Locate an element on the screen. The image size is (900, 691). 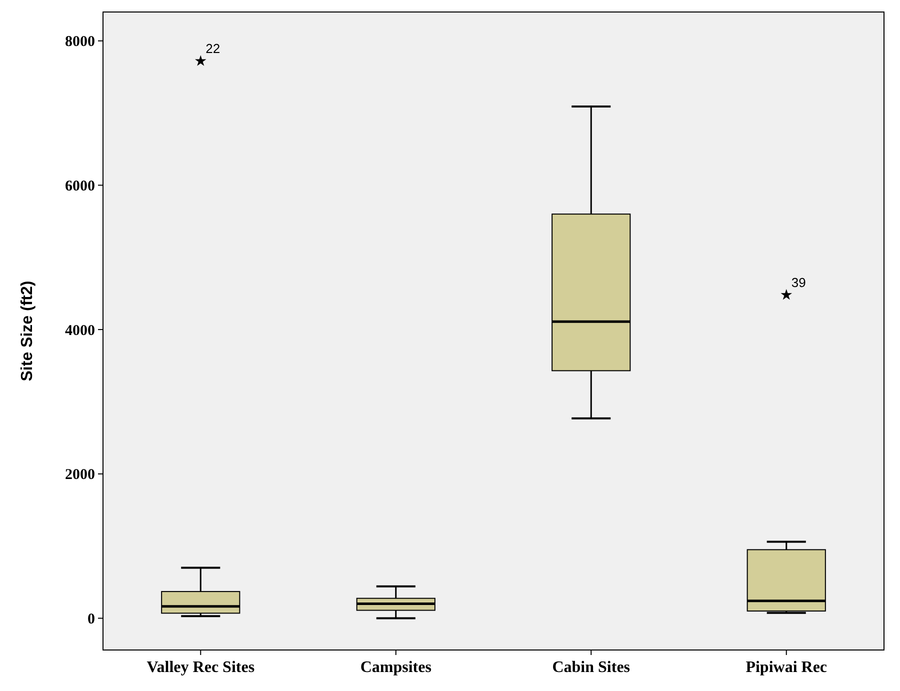
y-tick-label: 2000 is located at coordinates (80, 475).